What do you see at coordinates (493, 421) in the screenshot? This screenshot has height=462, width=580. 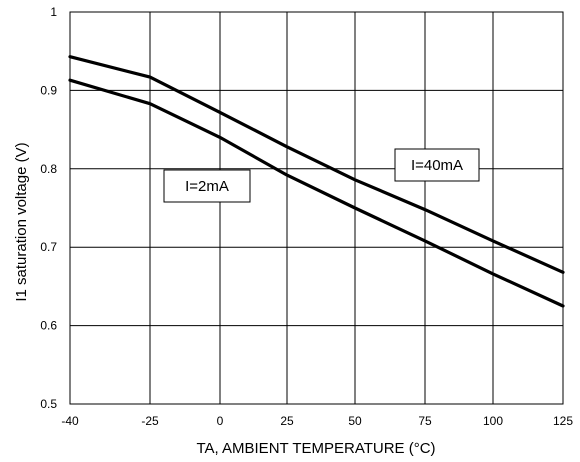 I see `x-tick-label: 100` at bounding box center [493, 421].